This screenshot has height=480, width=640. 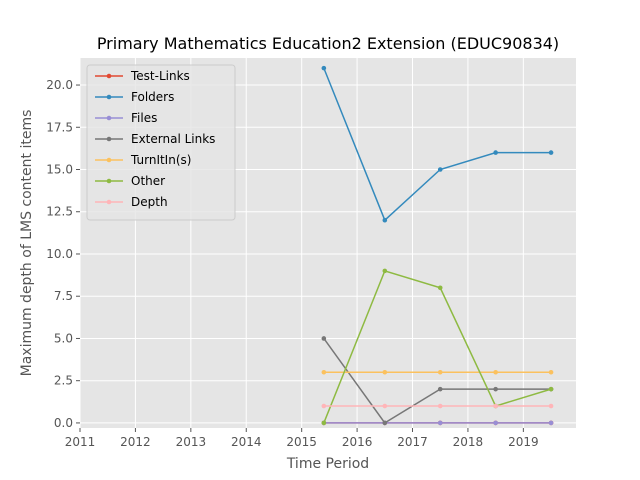 I want to click on x-axis-label: Time Period, so click(x=327, y=464).